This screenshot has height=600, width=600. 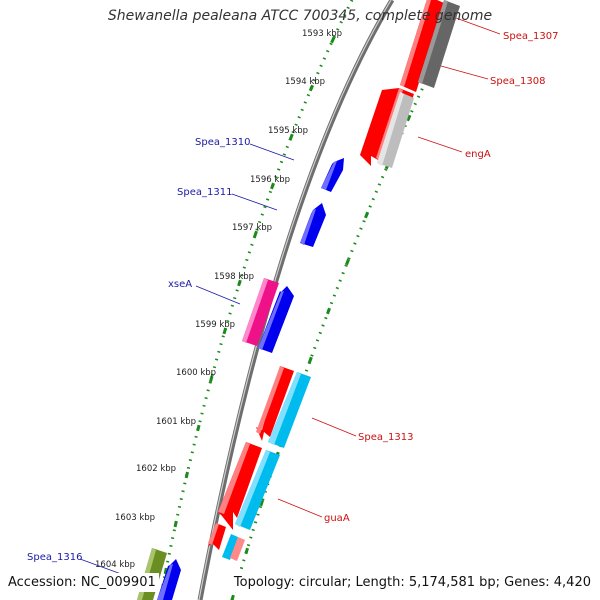 What do you see at coordinates (54, 557) in the screenshot?
I see `gene-label-spea-1316: Spea_1316` at bounding box center [54, 557].